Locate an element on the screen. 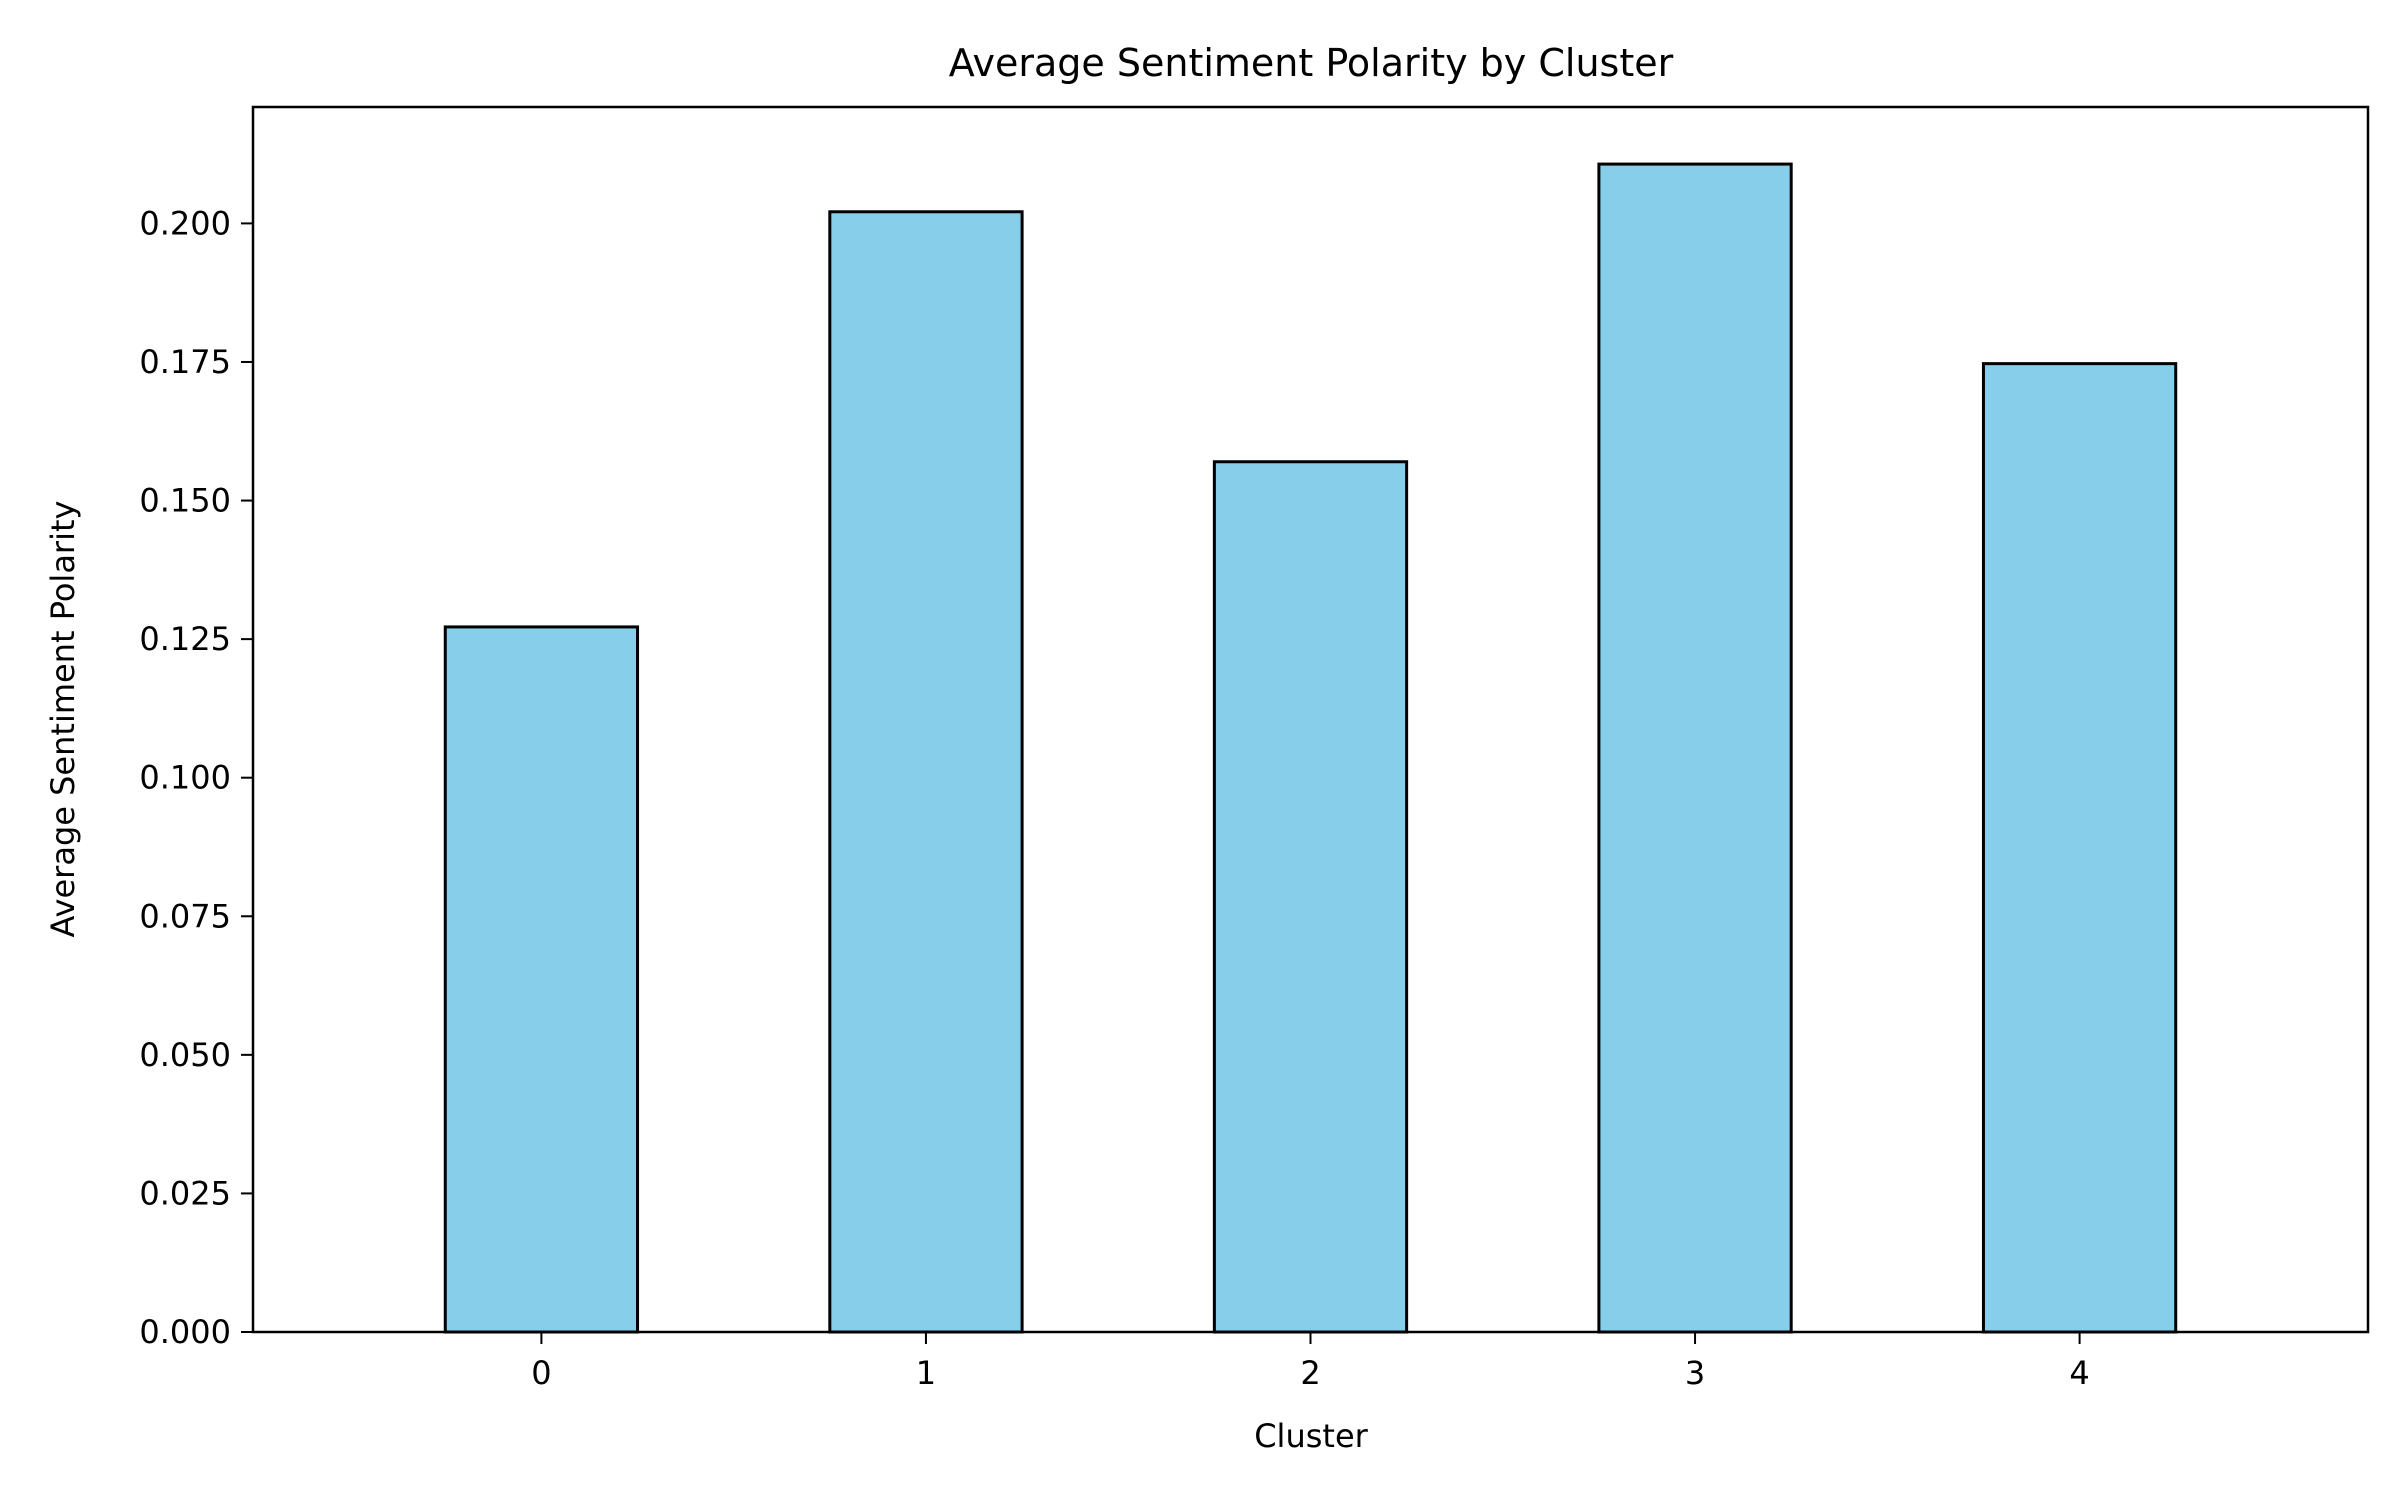 The width and height of the screenshot is (2400, 1500). x-tick-label: 2 is located at coordinates (1310, 1373).